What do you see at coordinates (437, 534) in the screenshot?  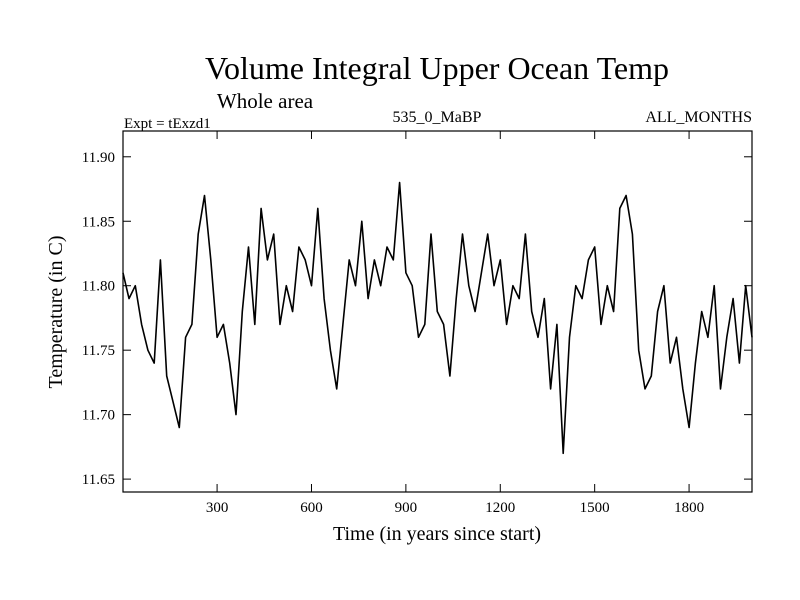 I see `x-axis-label: Time (in years since start)` at bounding box center [437, 534].